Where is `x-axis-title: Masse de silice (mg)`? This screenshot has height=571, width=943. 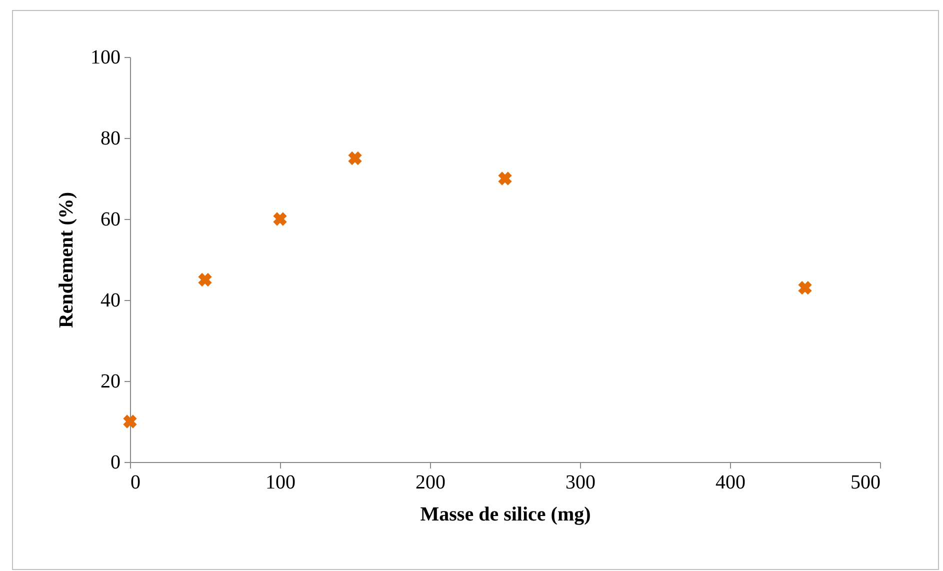
x-axis-title: Masse de silice (mg) is located at coordinates (505, 515).